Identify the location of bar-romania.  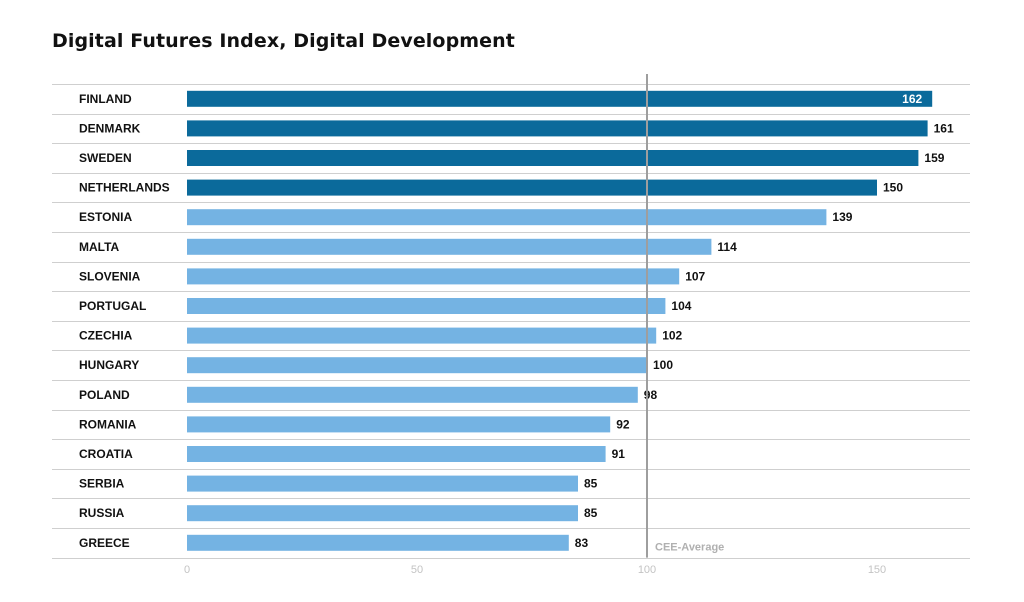
(399, 424).